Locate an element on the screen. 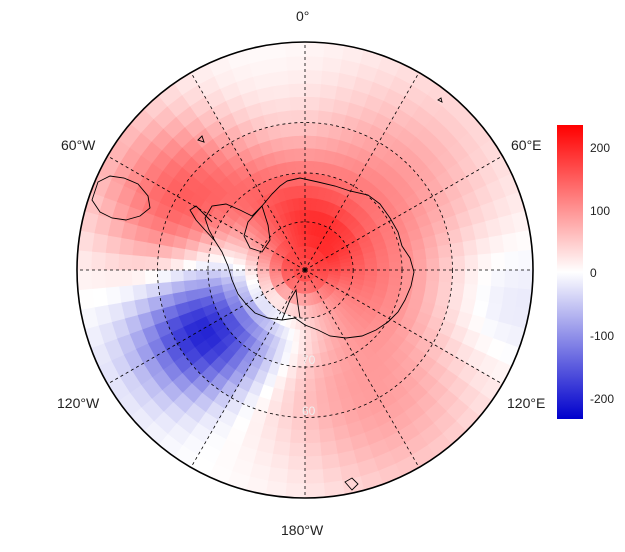 The width and height of the screenshot is (625, 552). lat-label-60: 60 is located at coordinates (309, 411).